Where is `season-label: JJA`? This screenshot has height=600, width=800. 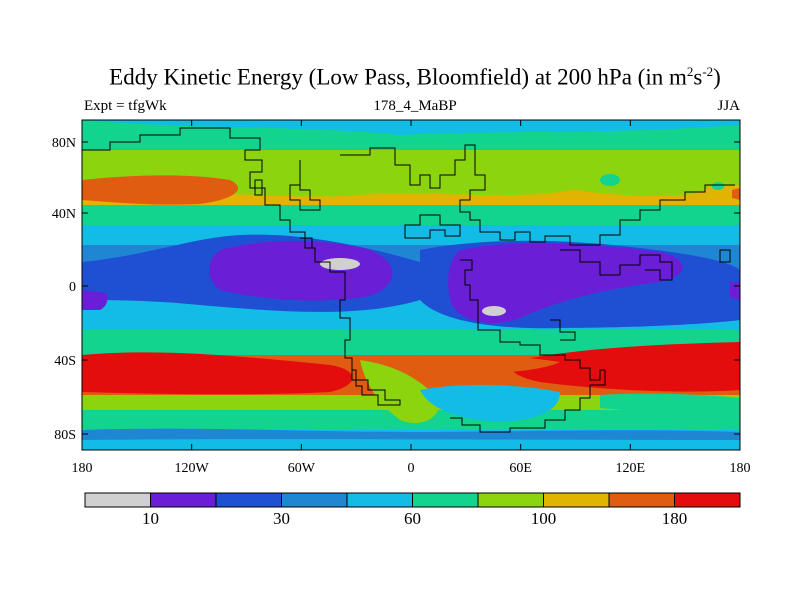 season-label: JJA is located at coordinates (728, 106).